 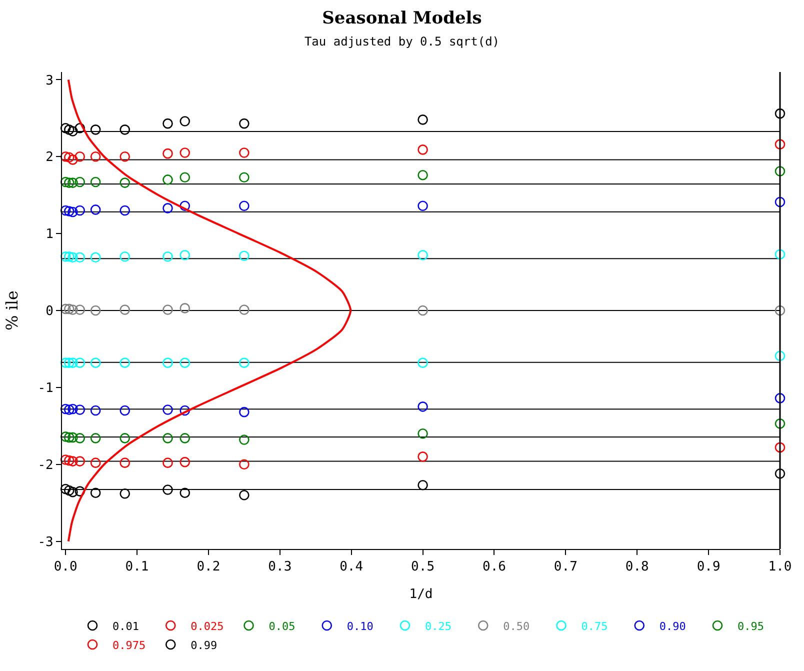 What do you see at coordinates (208, 567) in the screenshot?
I see `x-tick-label: 0.2` at bounding box center [208, 567].